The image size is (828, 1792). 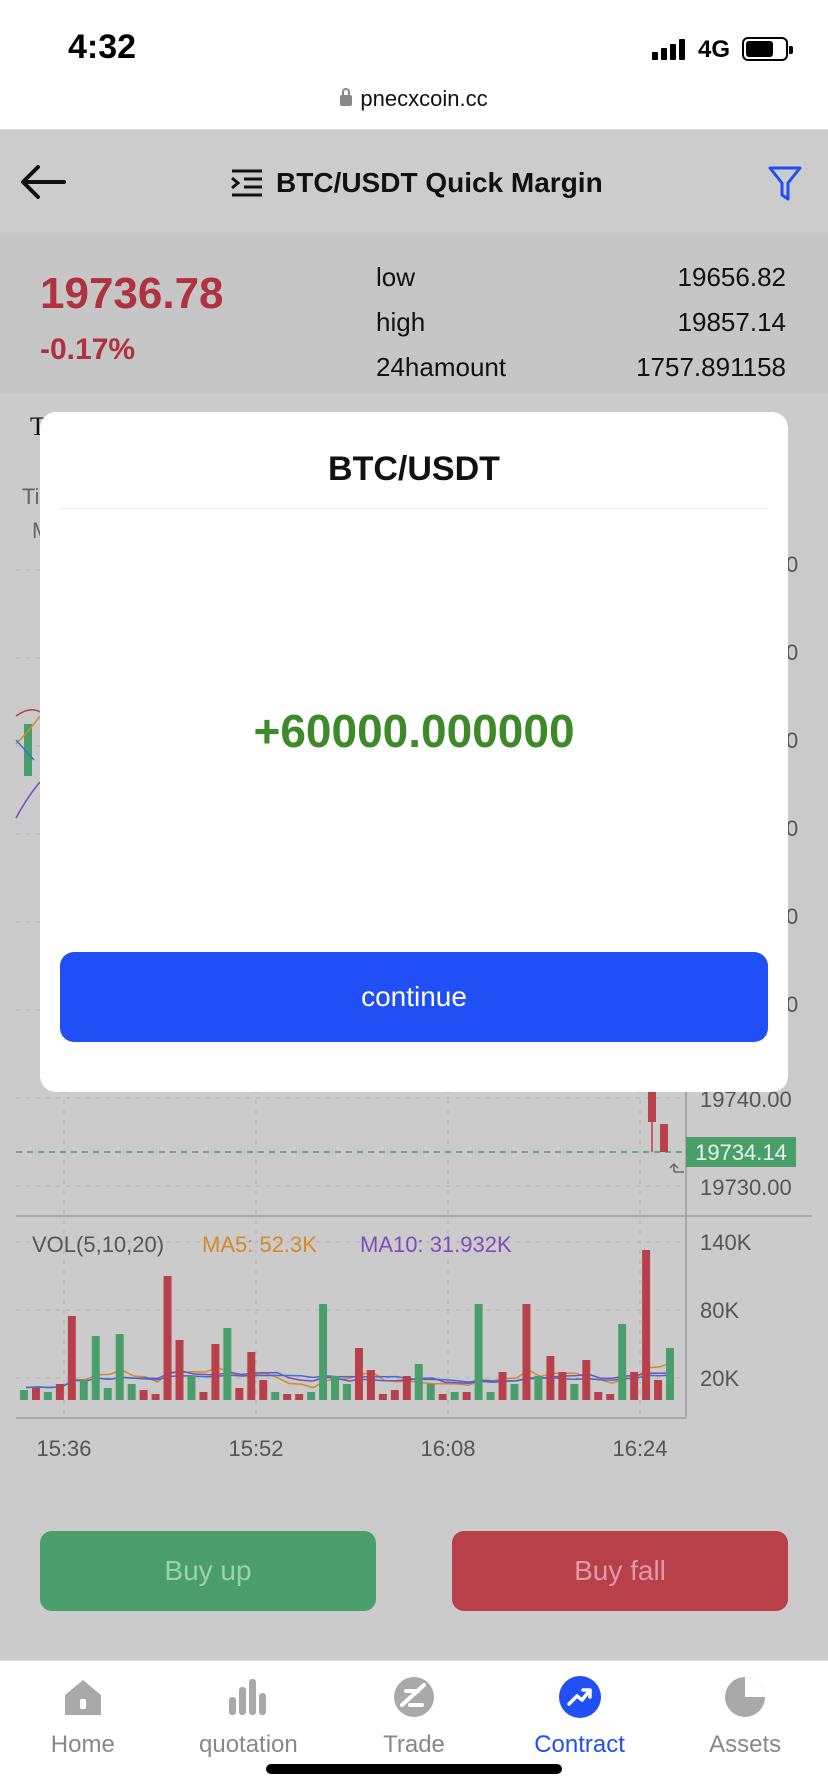 I want to click on time-axis-label: 16:24, so click(x=639, y=1448).